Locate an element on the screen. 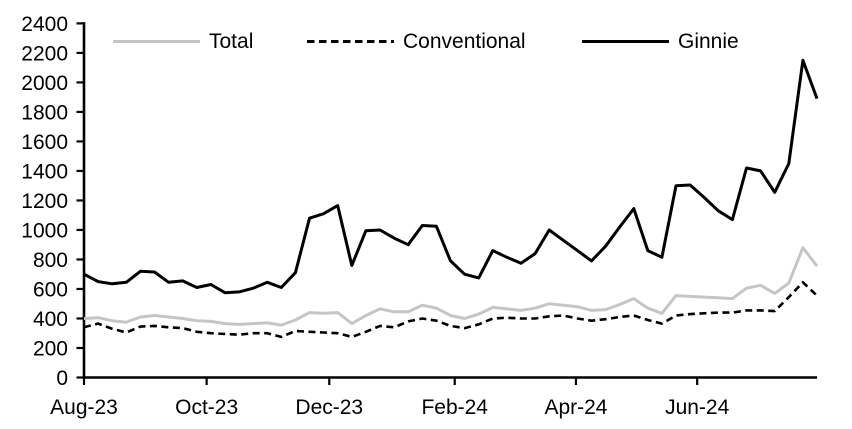  legend-label-total: Total is located at coordinates (231, 41).